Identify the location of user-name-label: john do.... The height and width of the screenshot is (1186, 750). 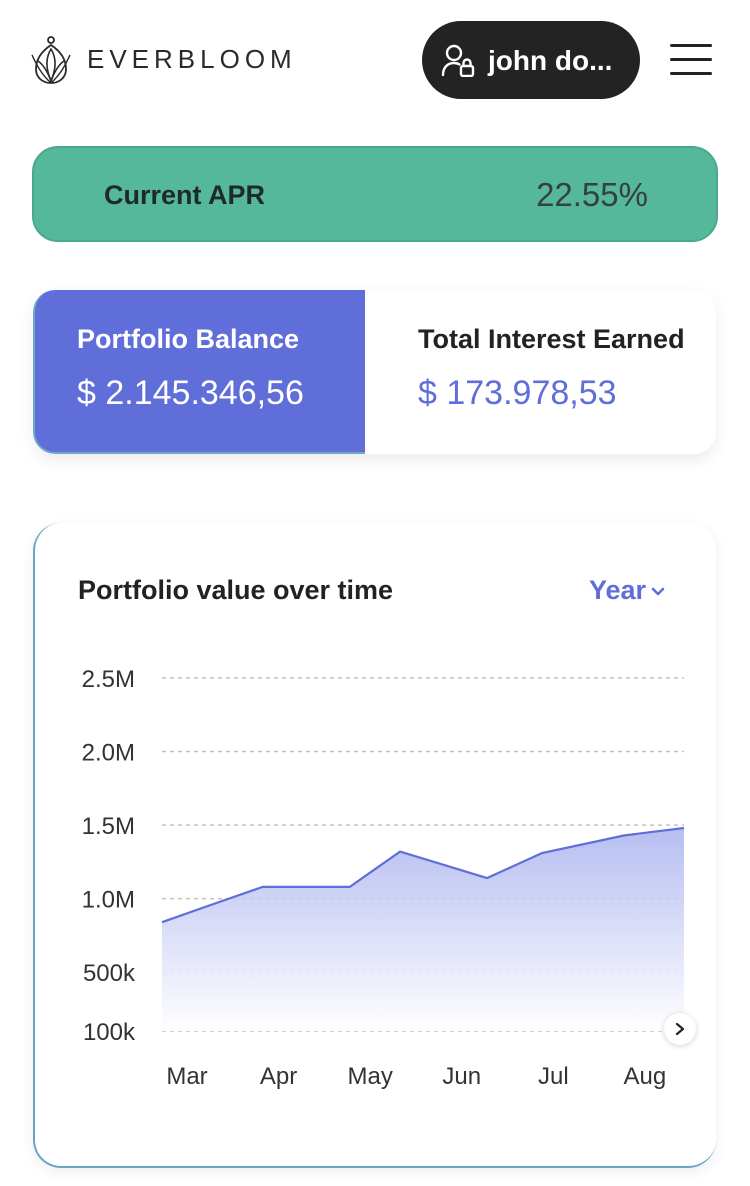
(550, 60).